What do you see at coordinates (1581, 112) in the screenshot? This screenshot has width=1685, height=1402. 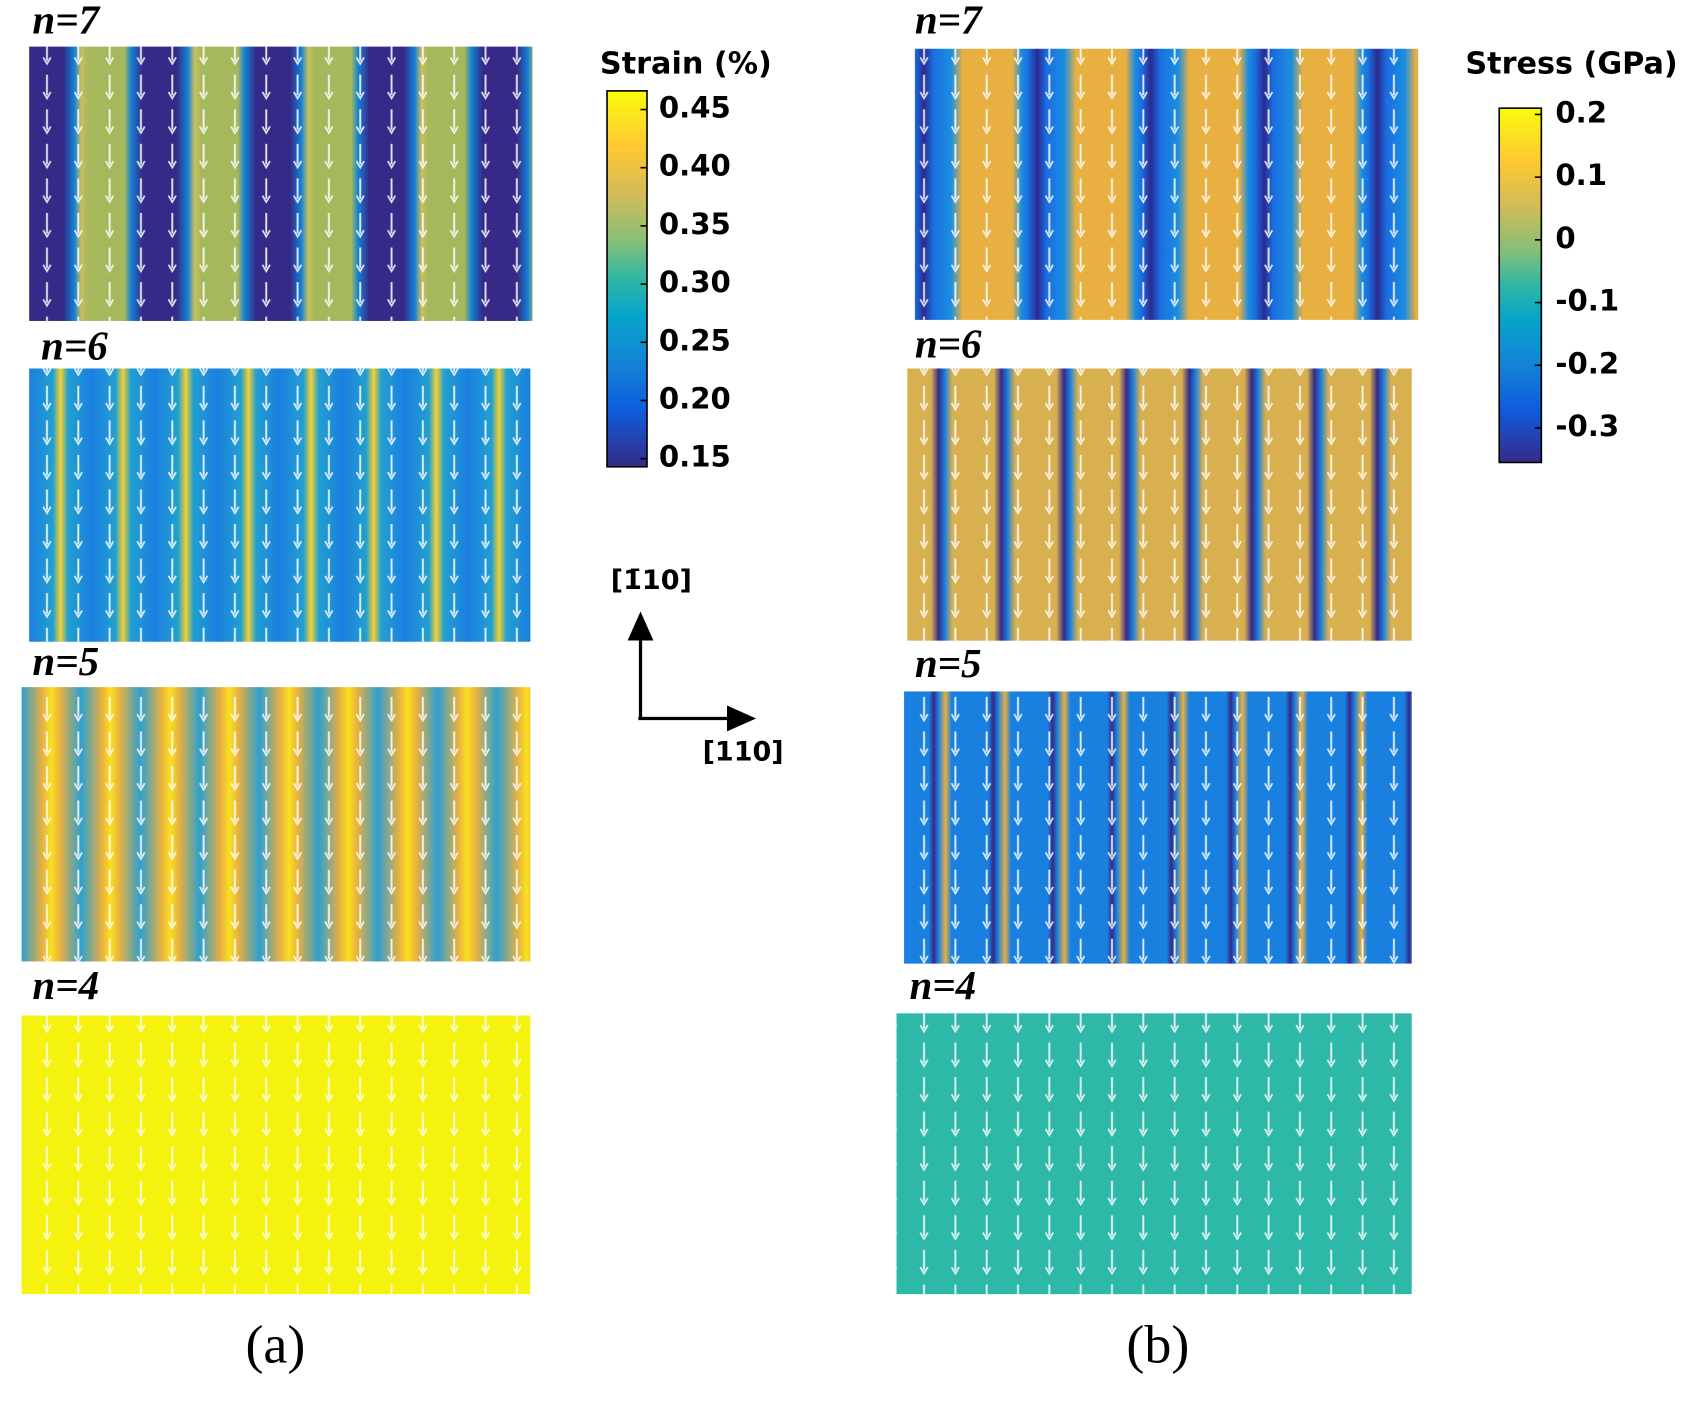 I see `colorbar-tick-label: 0.2` at bounding box center [1581, 112].